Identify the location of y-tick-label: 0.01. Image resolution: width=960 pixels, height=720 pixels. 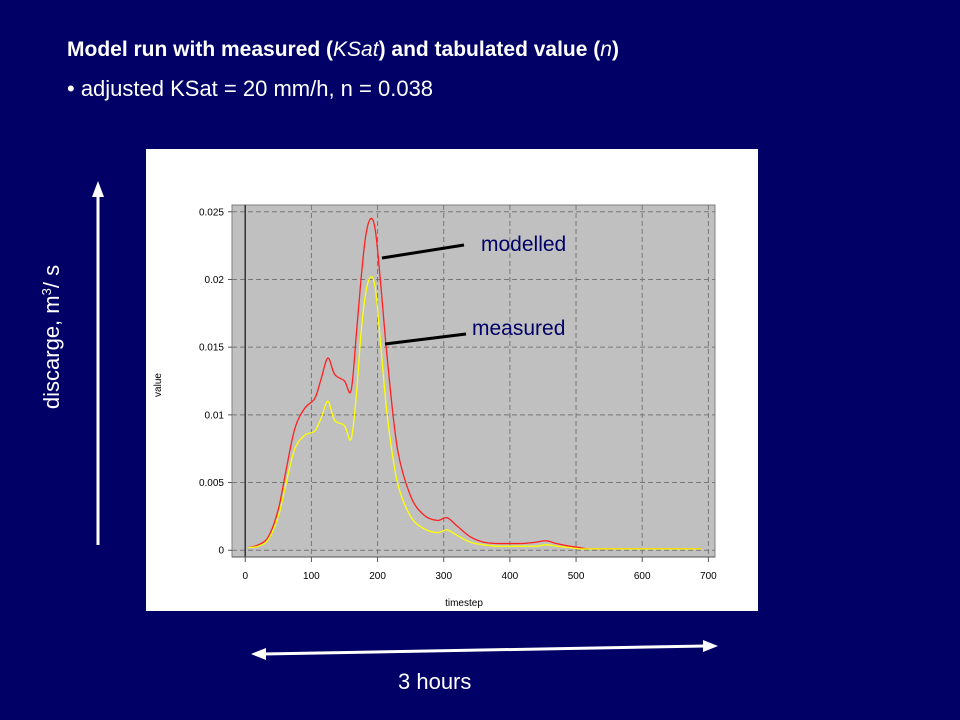
(215, 415).